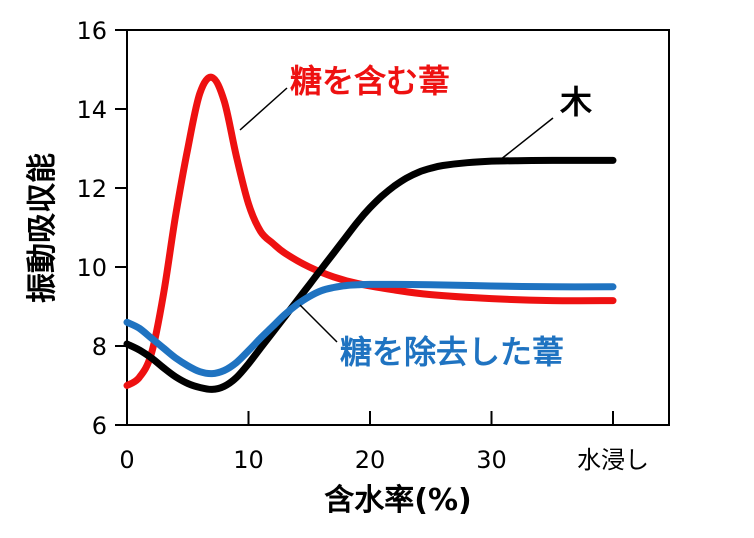 This screenshot has width=754, height=538. What do you see at coordinates (575, 102) in the screenshot?
I see `series-label-wood: 木` at bounding box center [575, 102].